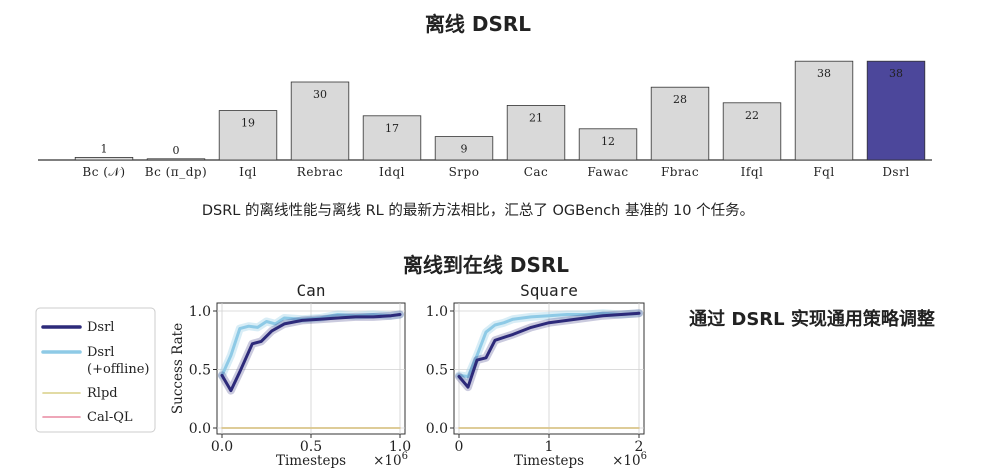 The image size is (1000, 472). I want to click on bar-value-label: 12, so click(608, 141).